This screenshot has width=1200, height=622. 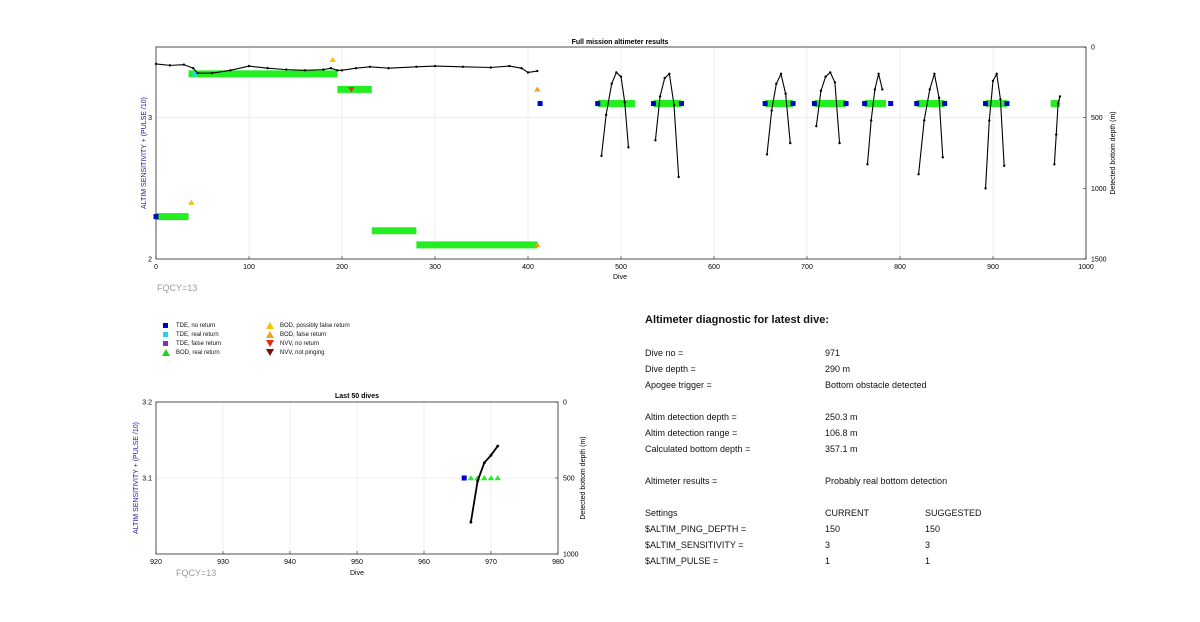 What do you see at coordinates (953, 513) in the screenshot?
I see `suggested-label: SUGGESTED` at bounding box center [953, 513].